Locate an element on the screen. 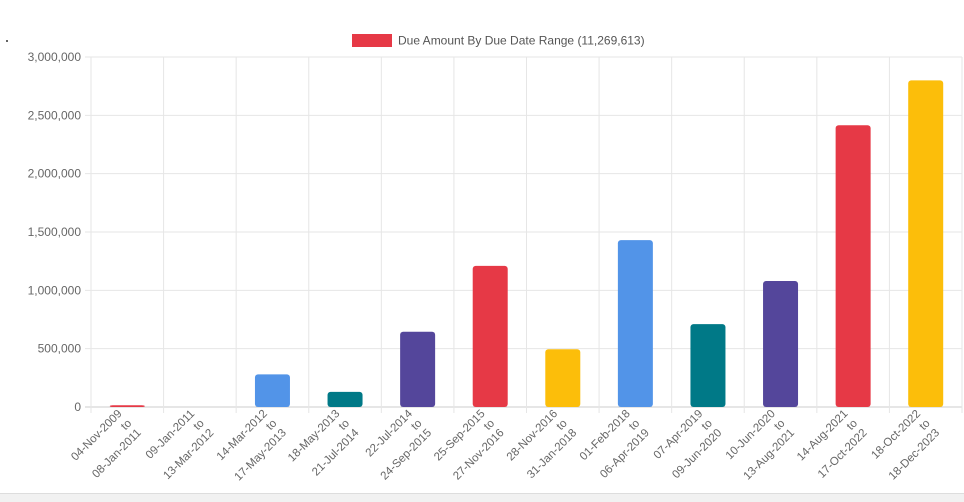 The width and height of the screenshot is (964, 502). y-tick-label: 2,000,000 is located at coordinates (55, 174).